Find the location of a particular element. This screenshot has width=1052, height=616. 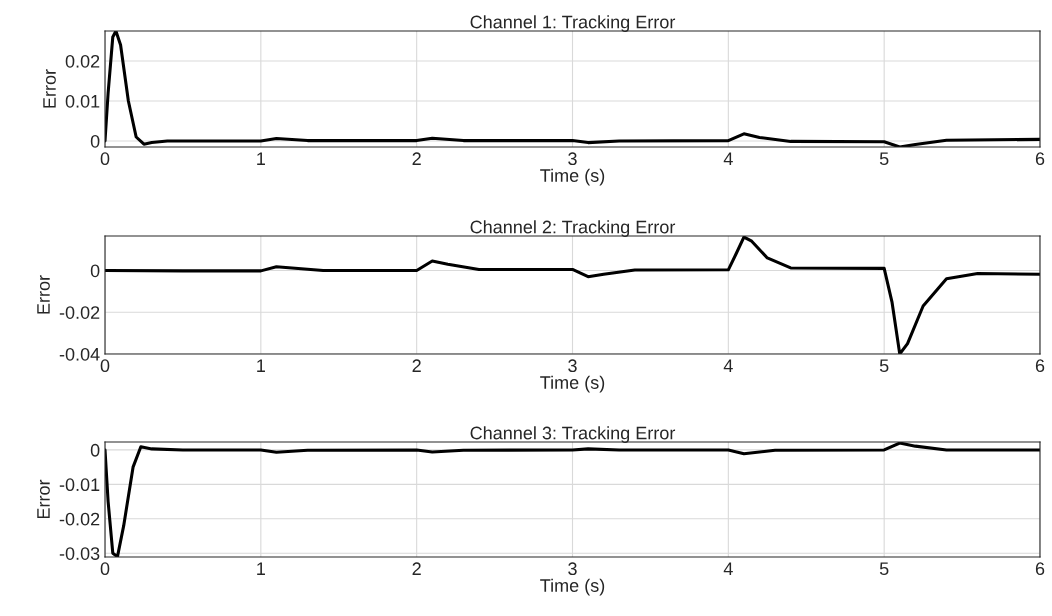

y-tick-label: 0.01 is located at coordinates (82, 101).